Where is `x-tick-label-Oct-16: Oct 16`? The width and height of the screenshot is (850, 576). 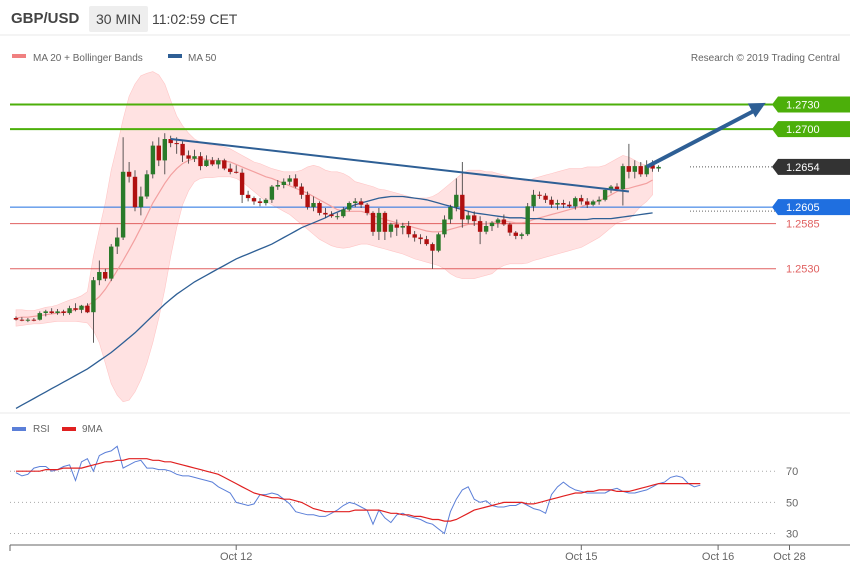
x-tick-label-Oct-16: Oct 16 is located at coordinates (718, 557).